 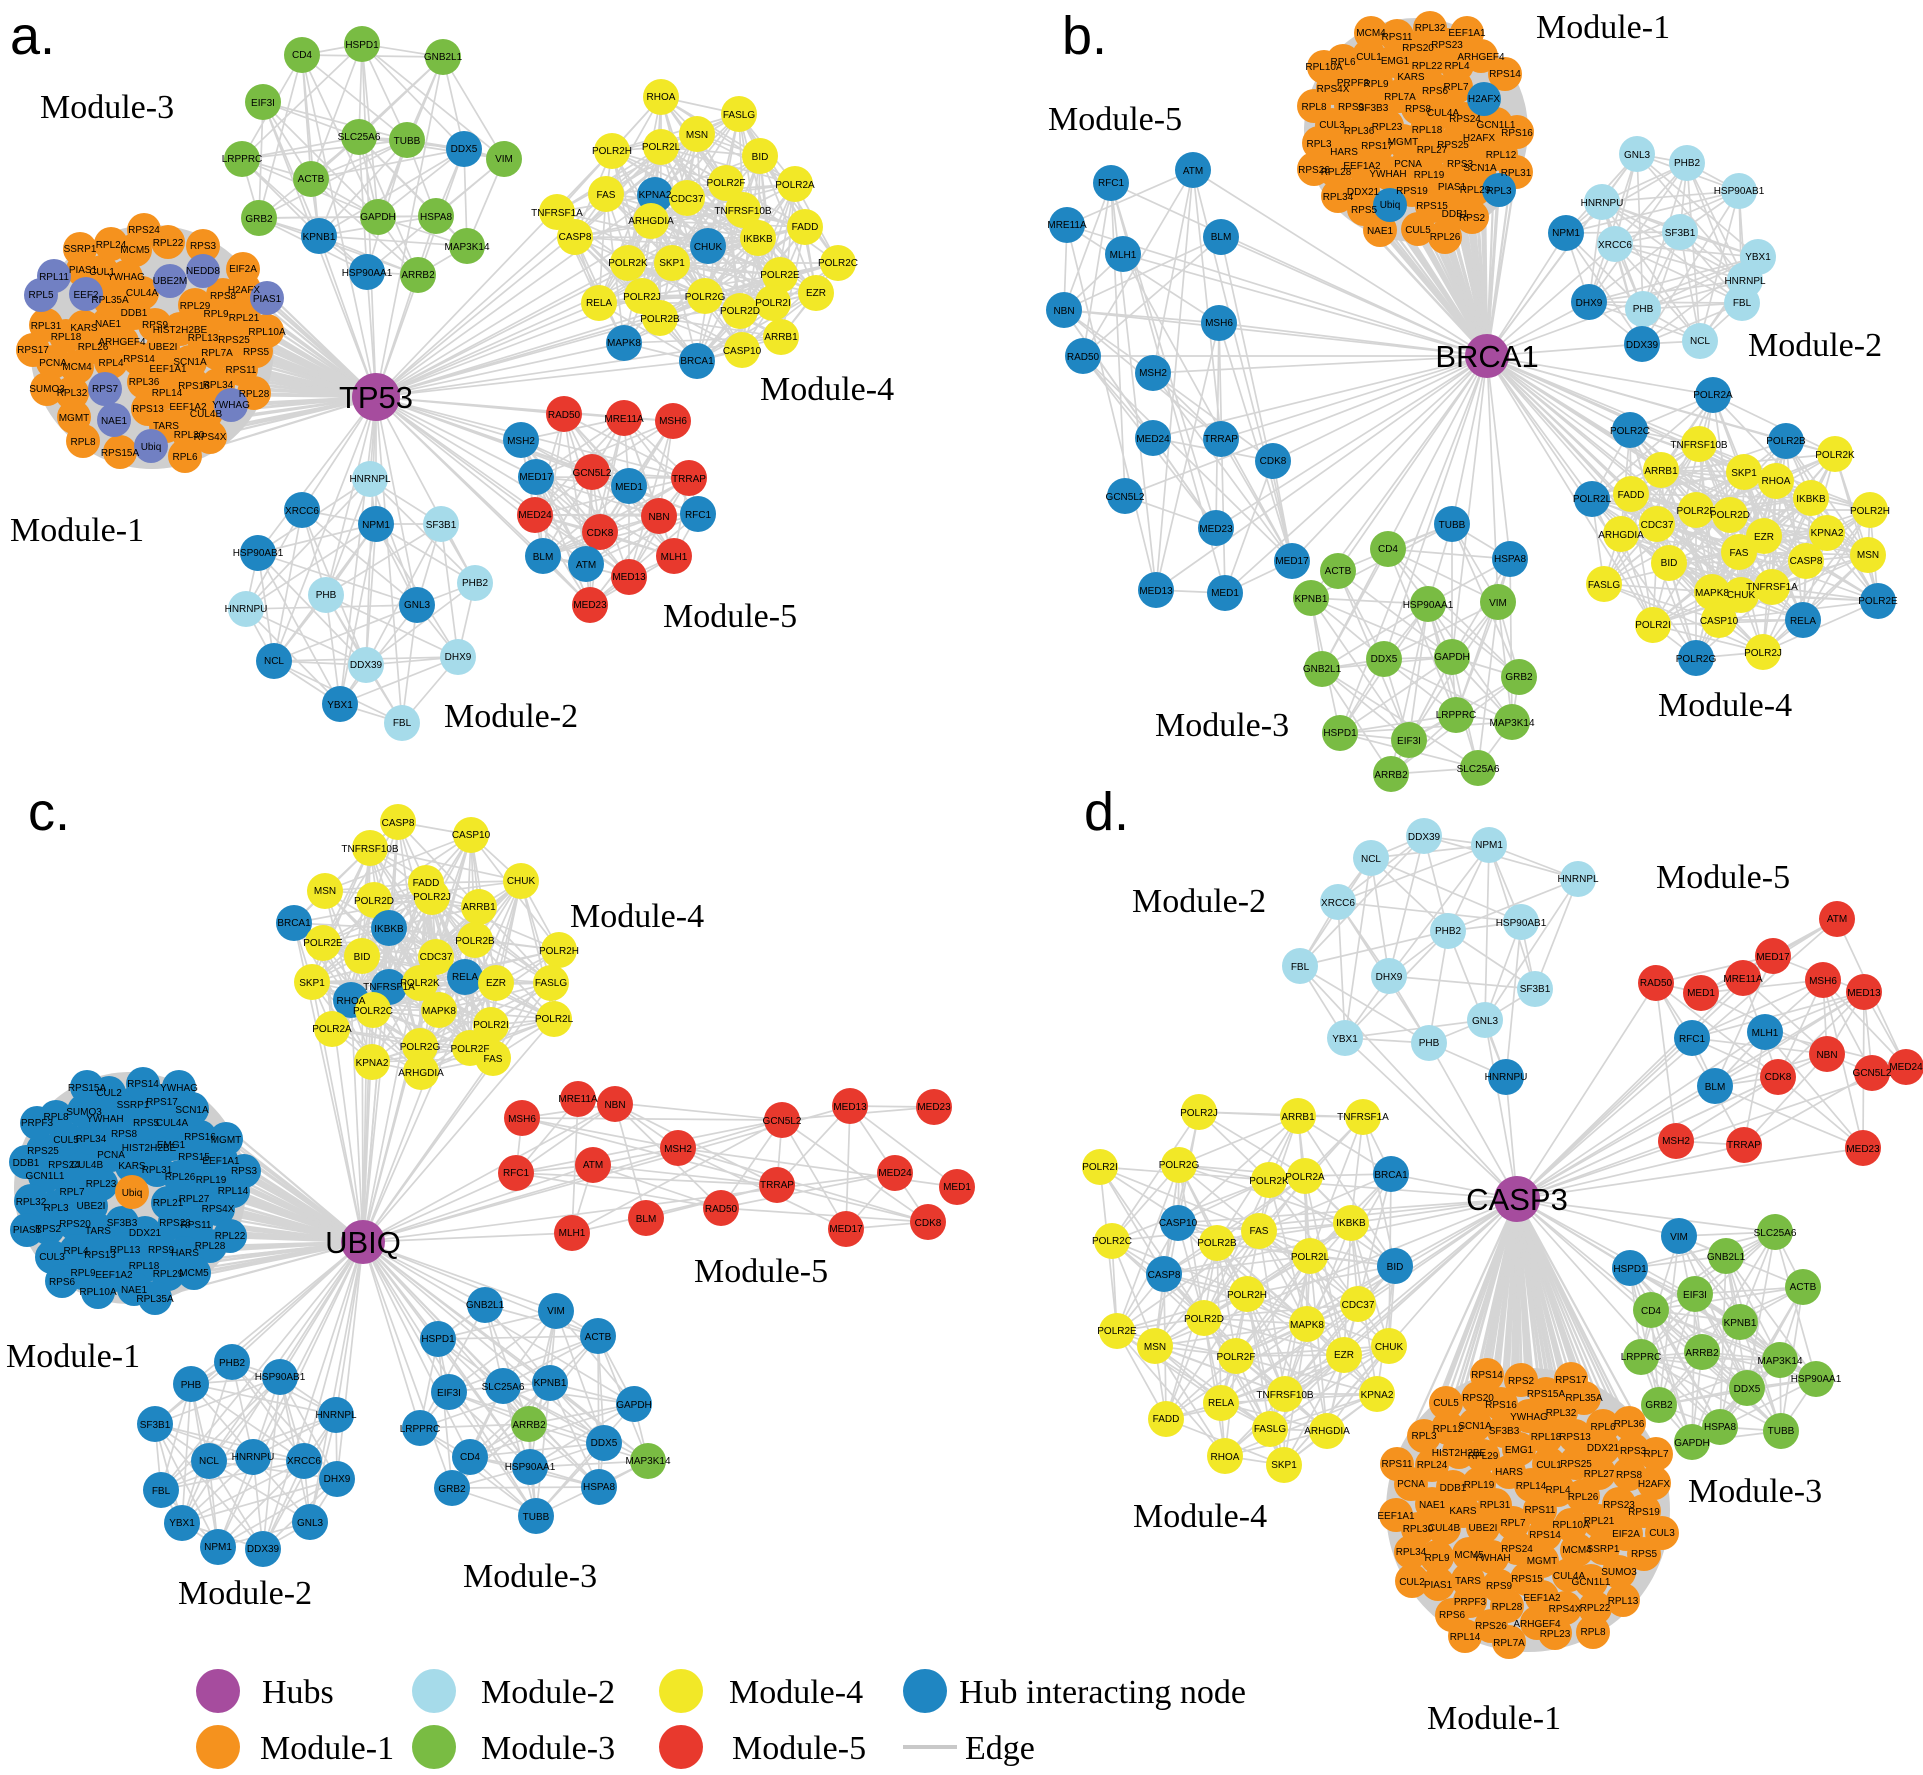 What do you see at coordinates (543, 557) in the screenshot?
I see `svg-text: BLM` at bounding box center [543, 557].